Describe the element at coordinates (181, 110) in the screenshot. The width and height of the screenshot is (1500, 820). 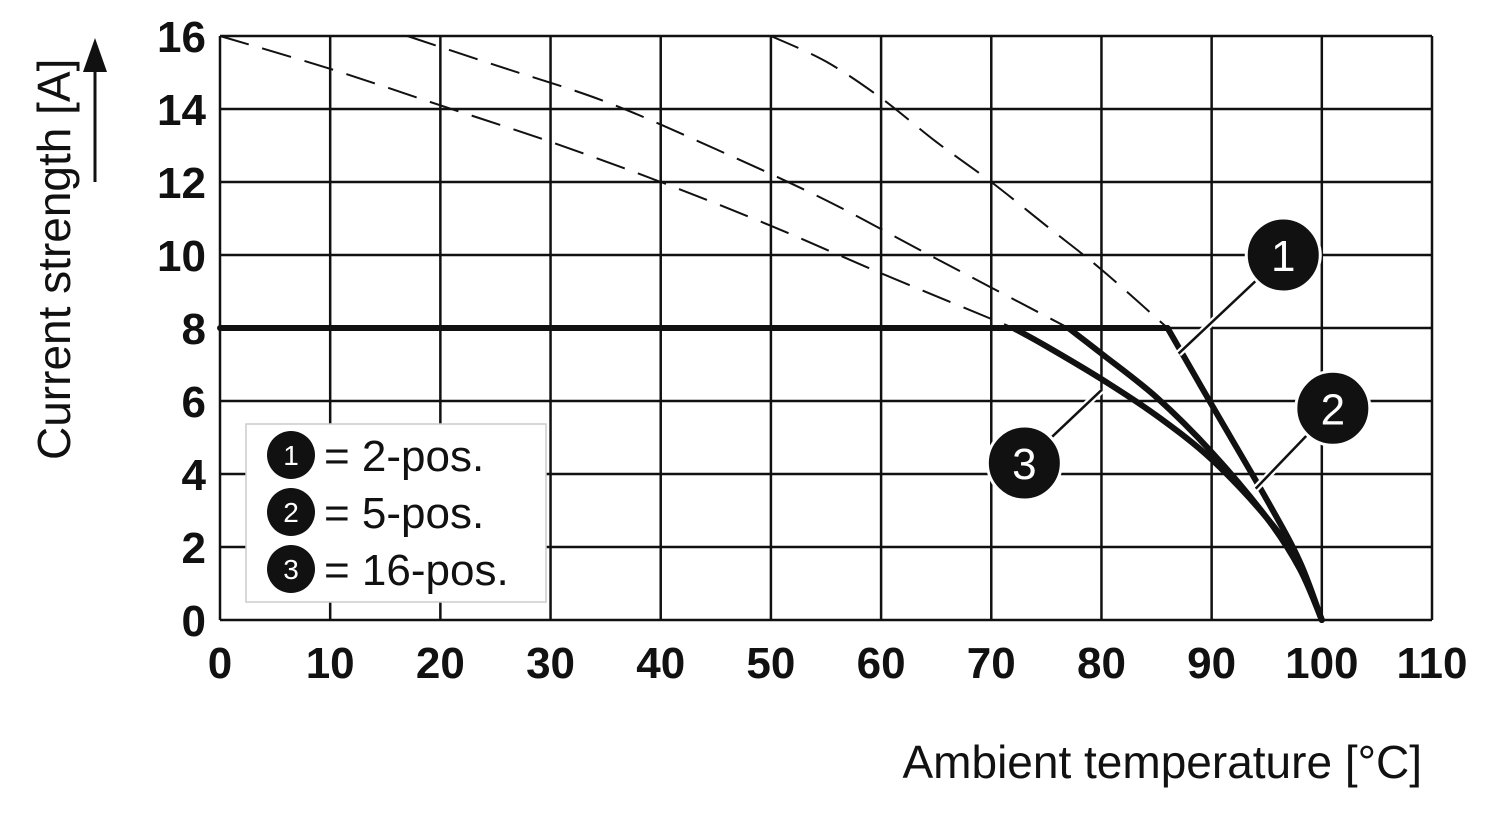
I see `y-tick-label: 14` at that location.